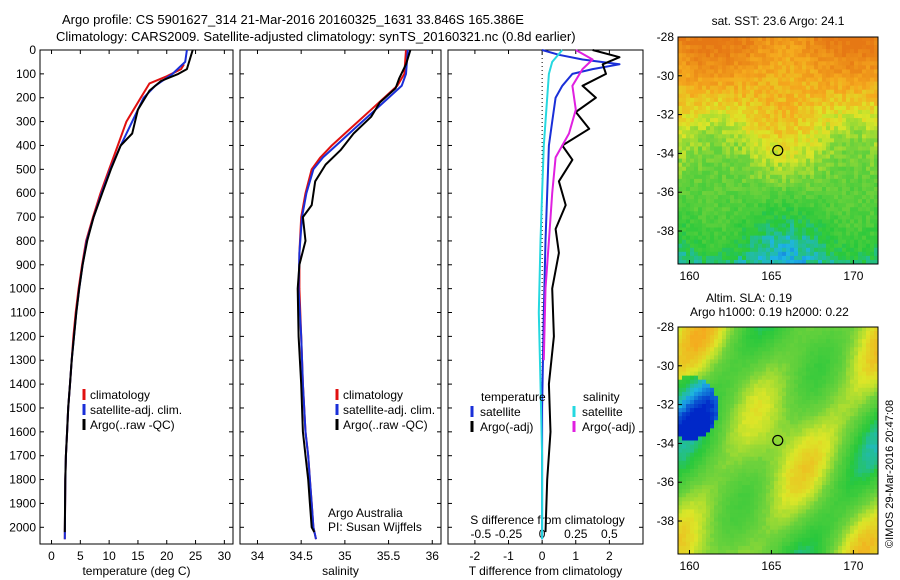  I want to click on map-y-tick-label: -30, so click(666, 76).